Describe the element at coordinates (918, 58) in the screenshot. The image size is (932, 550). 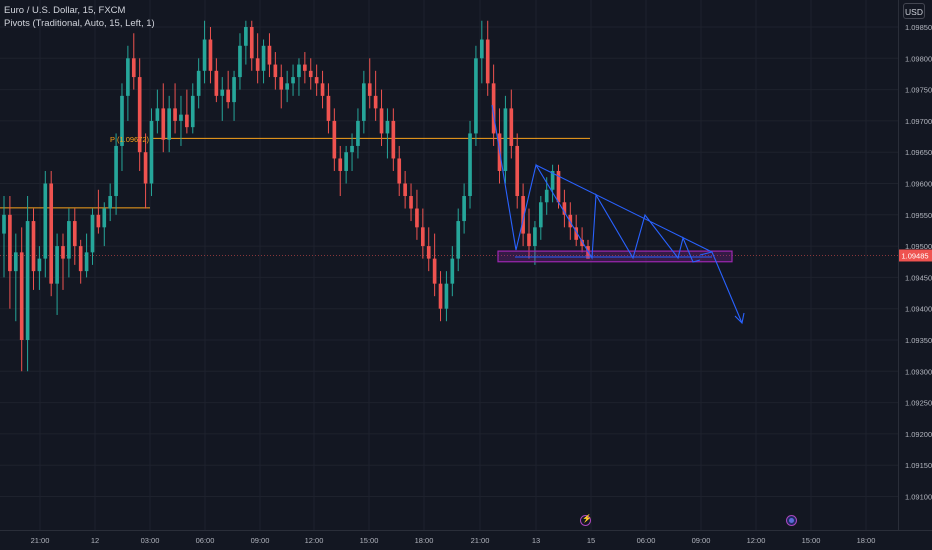
I see `price-tick-label: 1.09800` at that location.